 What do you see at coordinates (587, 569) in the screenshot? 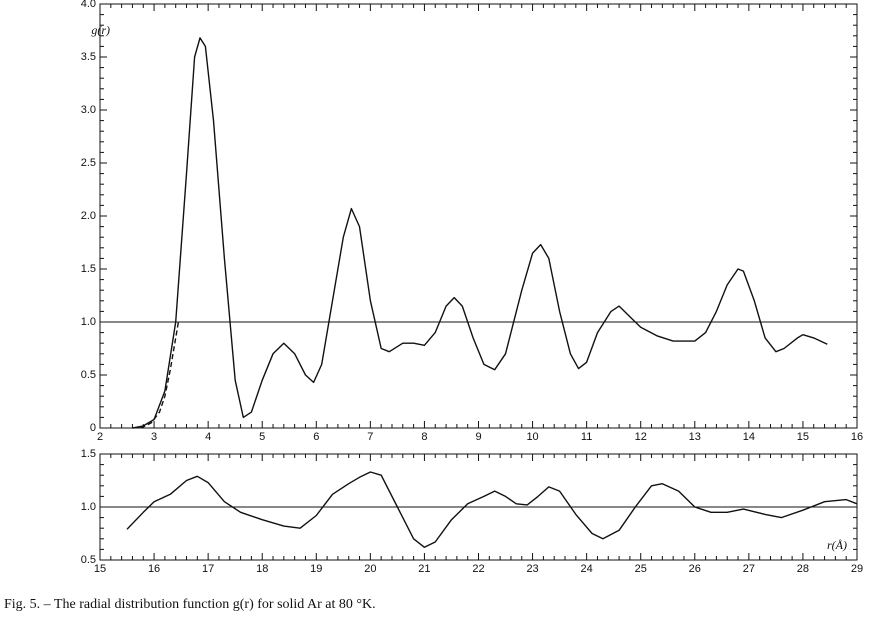
I see `x-tick-label: 24` at bounding box center [587, 569].